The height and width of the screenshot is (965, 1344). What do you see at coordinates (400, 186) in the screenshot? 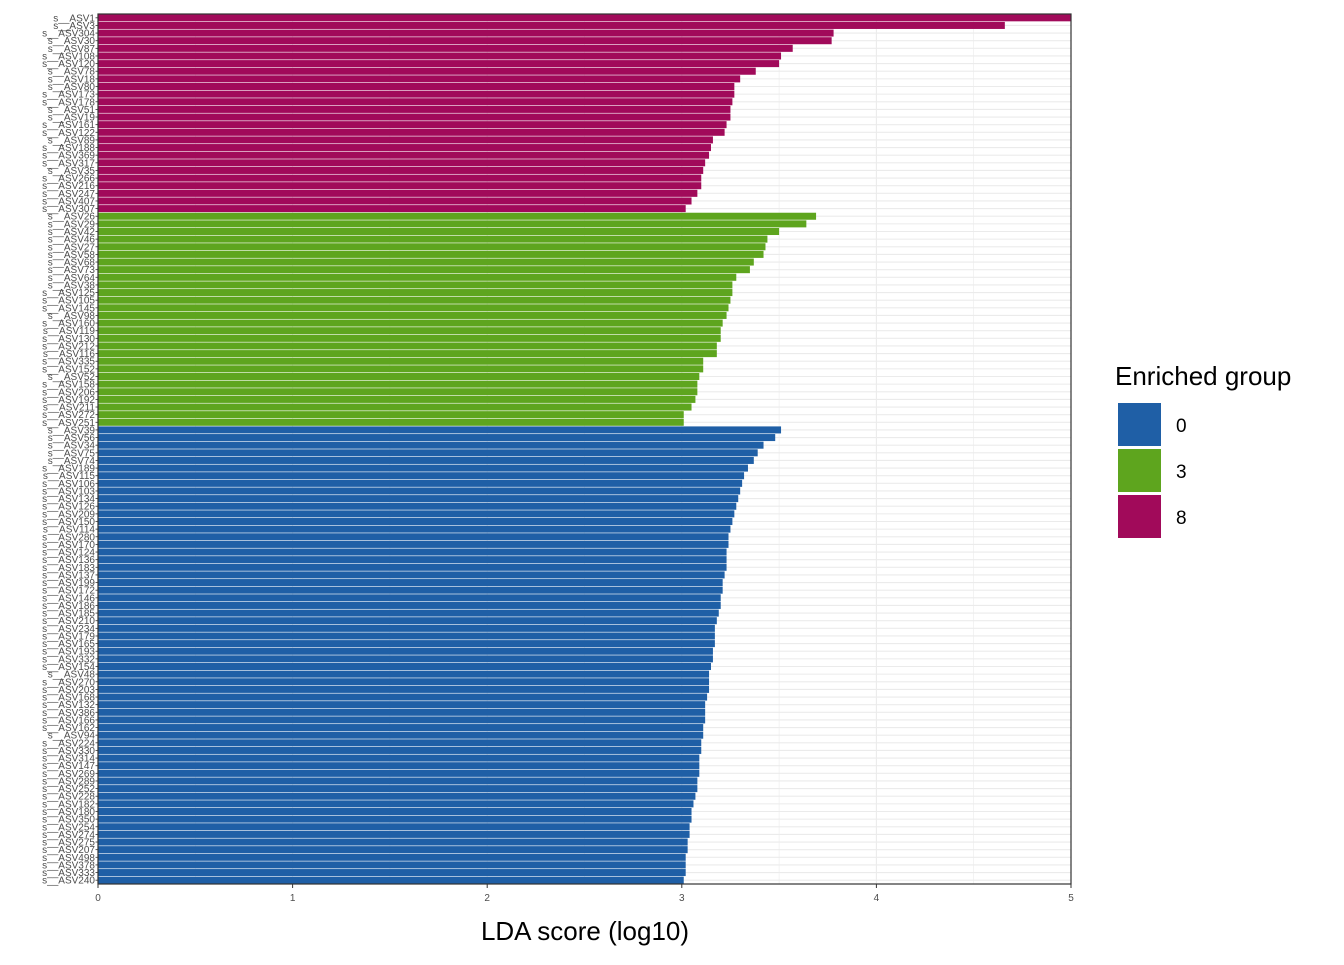
I see `bar-group-8-s__ASV216` at bounding box center [400, 186].